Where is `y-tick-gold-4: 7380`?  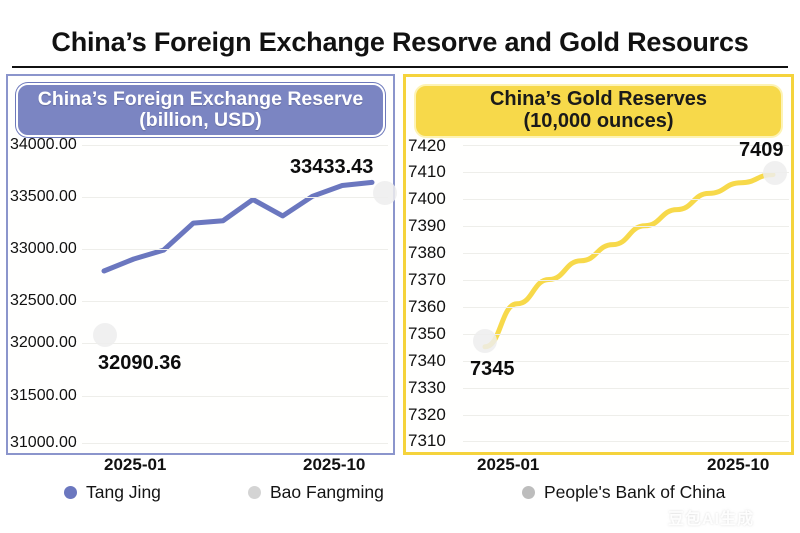 y-tick-gold-4: 7380 is located at coordinates (427, 252).